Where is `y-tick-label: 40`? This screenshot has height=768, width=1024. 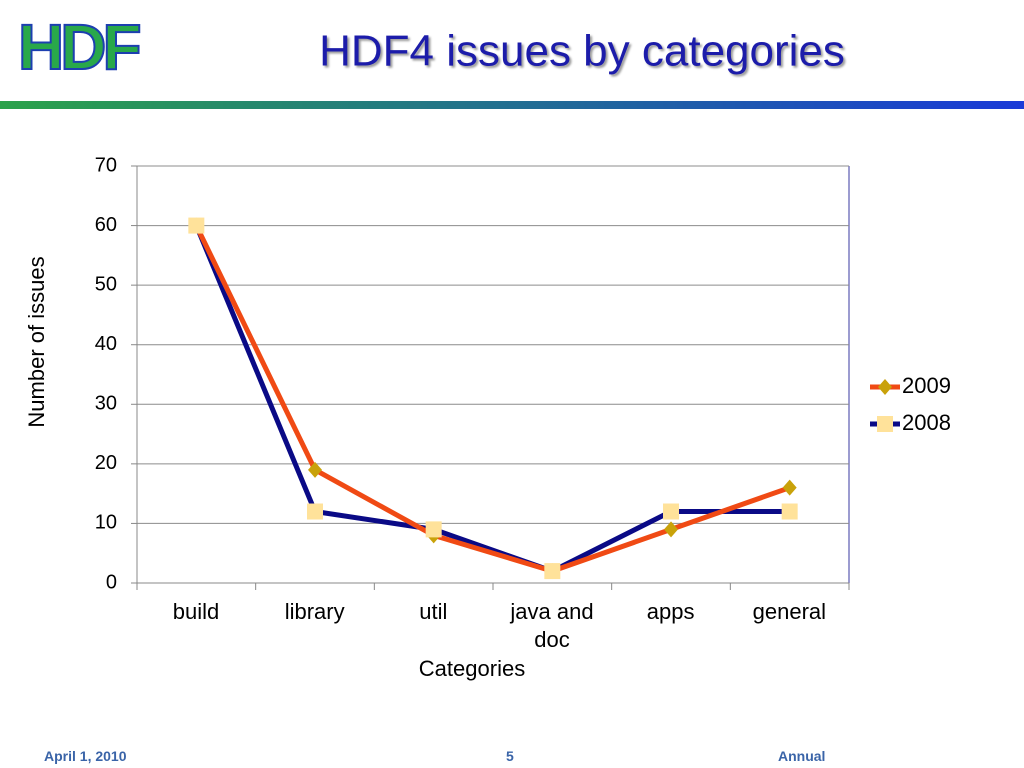
y-tick-label: 40 is located at coordinates (106, 344).